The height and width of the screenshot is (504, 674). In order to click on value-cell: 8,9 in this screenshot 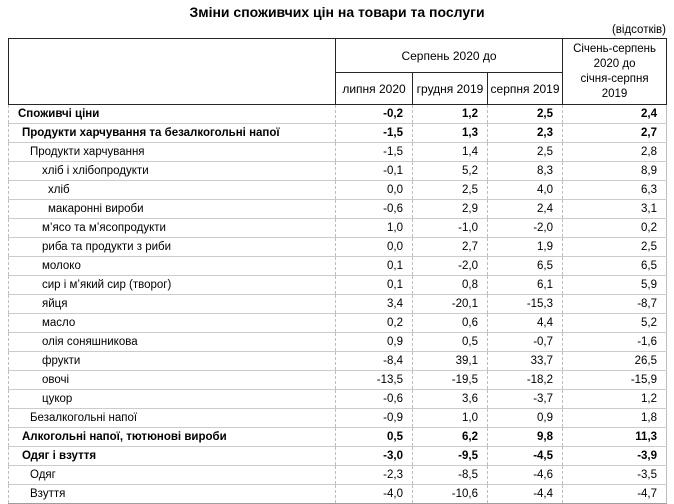, I will do `click(615, 171)`.